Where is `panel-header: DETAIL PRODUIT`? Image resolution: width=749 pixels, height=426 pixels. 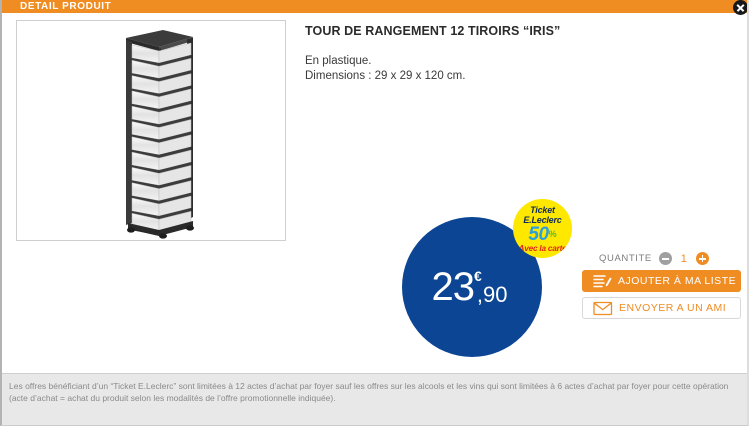
panel-header: DETAIL PRODUIT is located at coordinates (374, 7).